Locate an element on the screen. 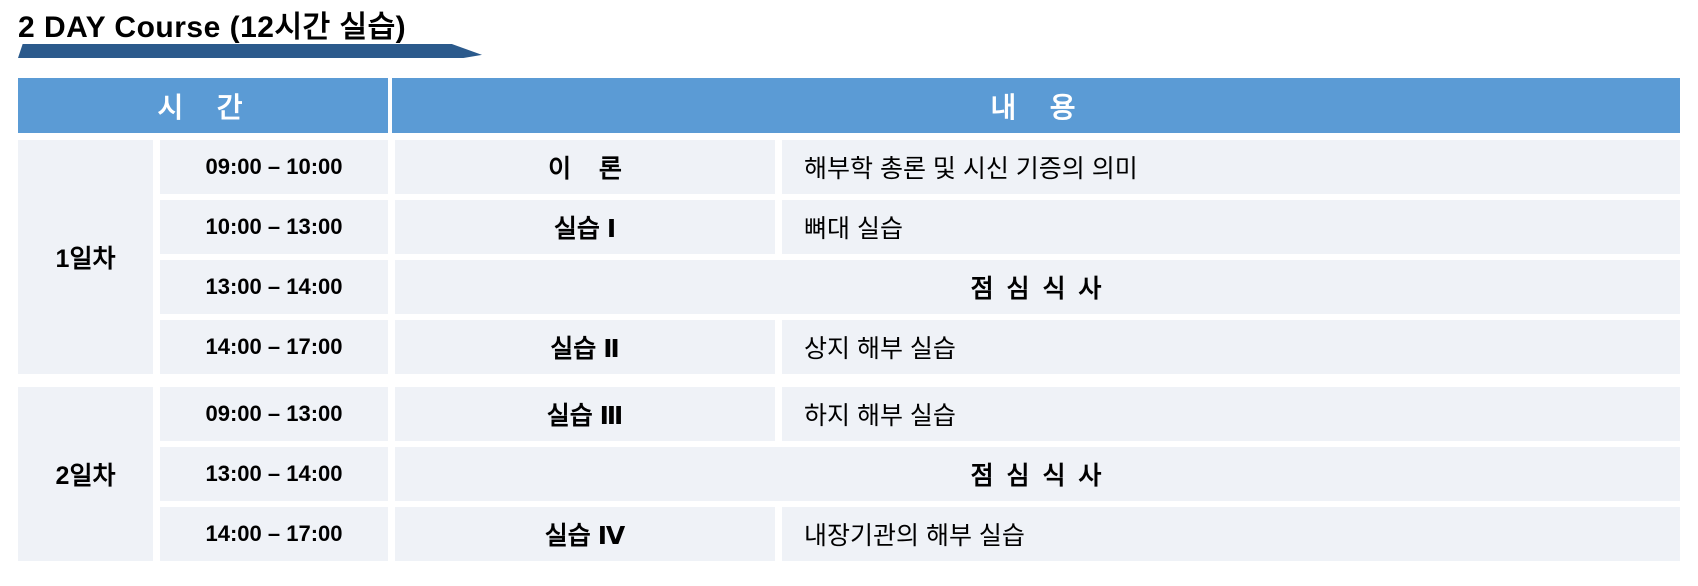 Image resolution: width=1698 pixels, height=586 pixels. schedule-row: 10:00 – 13:00 실습 Ⅰ 뼈대 실습 is located at coordinates (920, 227).